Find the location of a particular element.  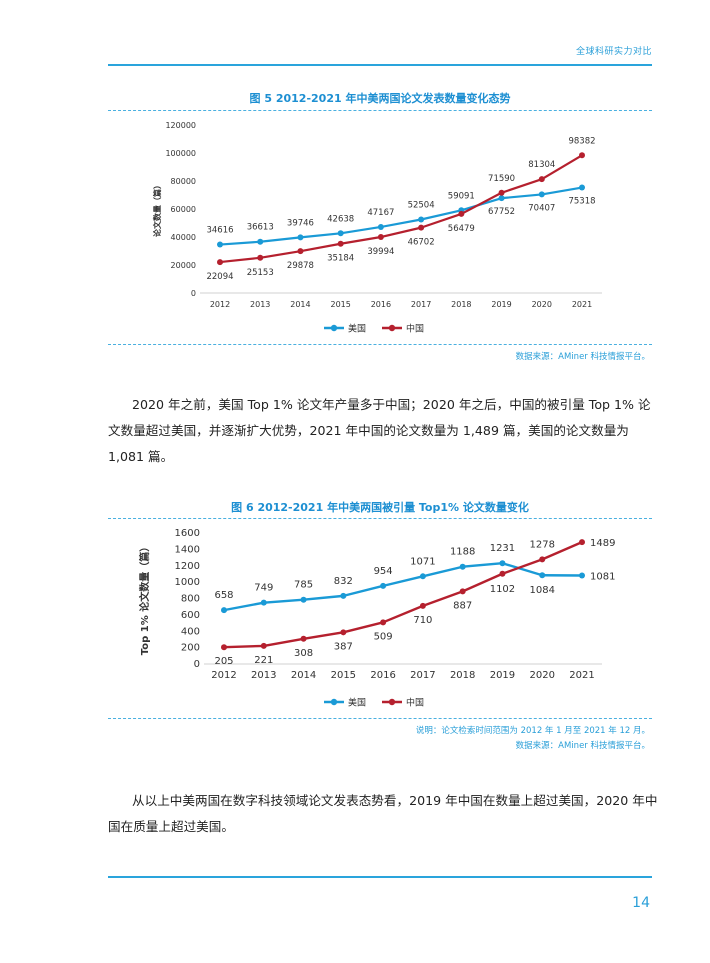

fig5-data-label: 59091 is located at coordinates (461, 196).